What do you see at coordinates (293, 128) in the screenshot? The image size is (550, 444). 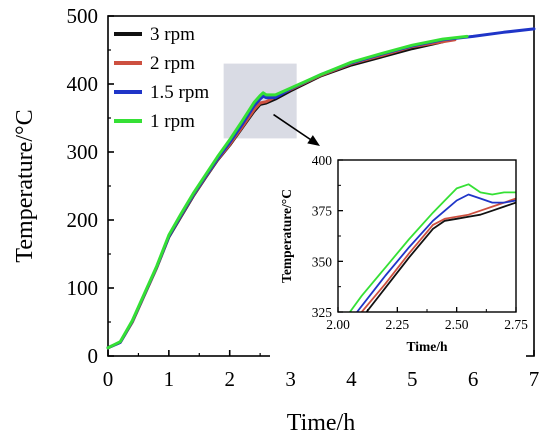 I see `zoom-arrow-line` at bounding box center [293, 128].